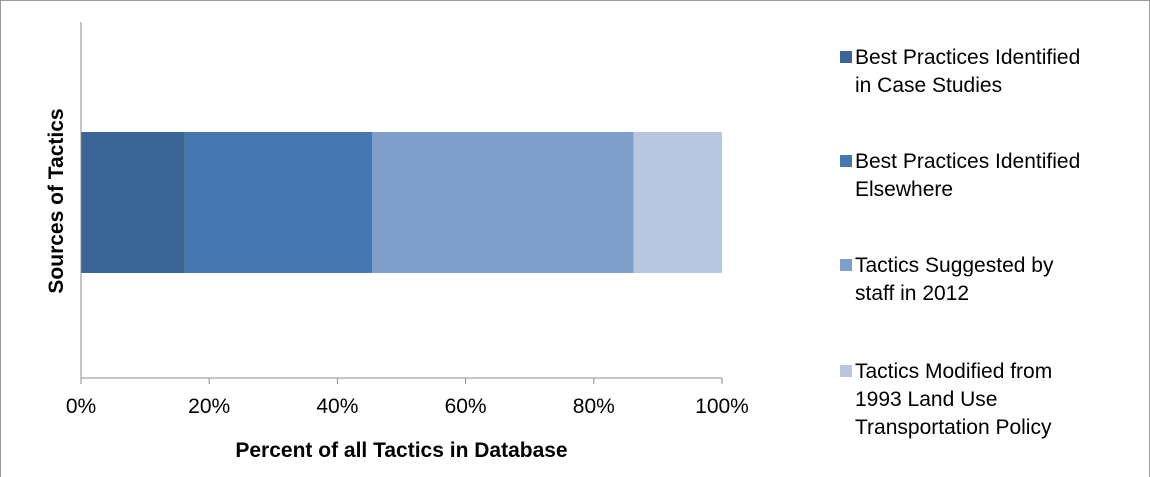 The image size is (1150, 477). Describe the element at coordinates (401, 450) in the screenshot. I see `x-axis-title: Percent of all Tactics in Database` at that location.